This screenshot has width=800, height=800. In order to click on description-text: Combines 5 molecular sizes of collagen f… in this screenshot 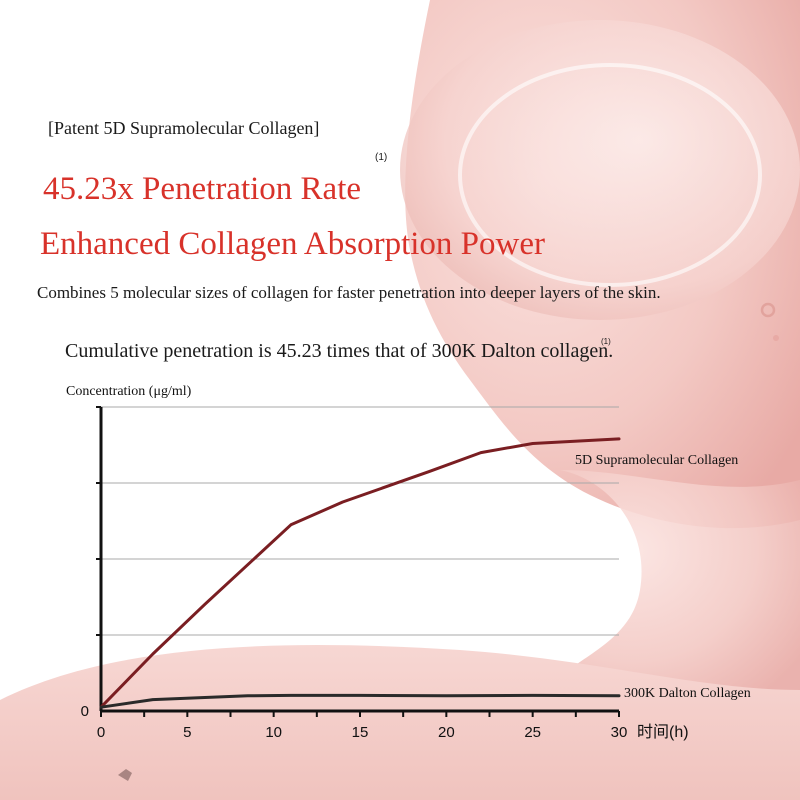, I will do `click(349, 292)`.